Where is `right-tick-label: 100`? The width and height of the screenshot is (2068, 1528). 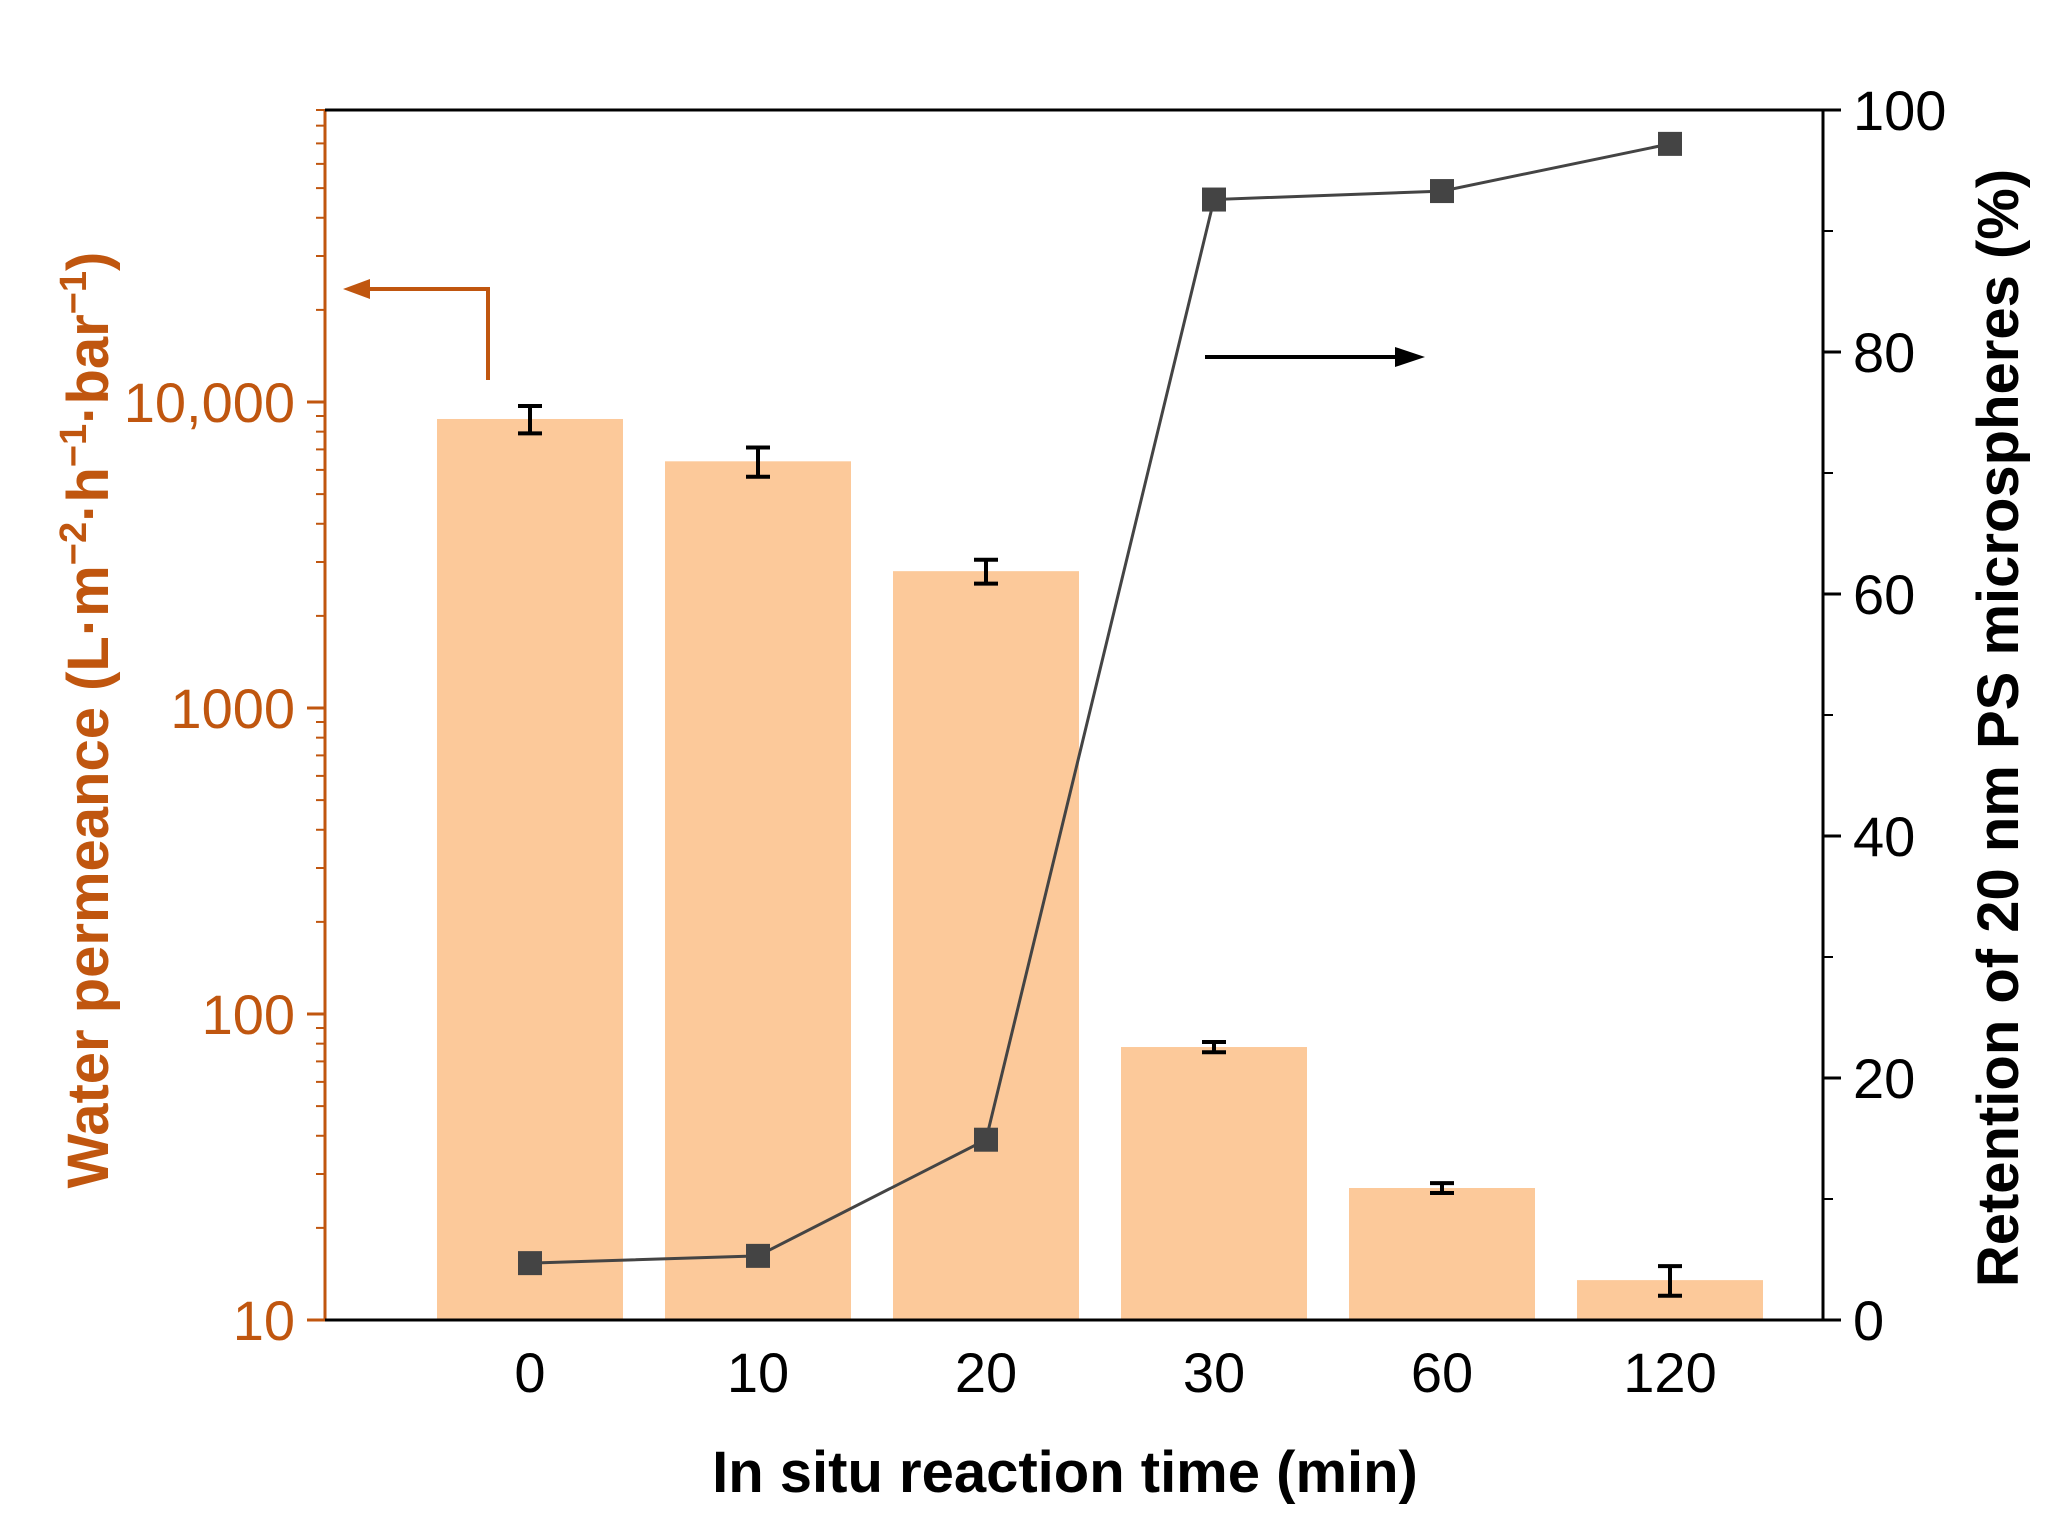 right-tick-label: 100 is located at coordinates (1899, 110).